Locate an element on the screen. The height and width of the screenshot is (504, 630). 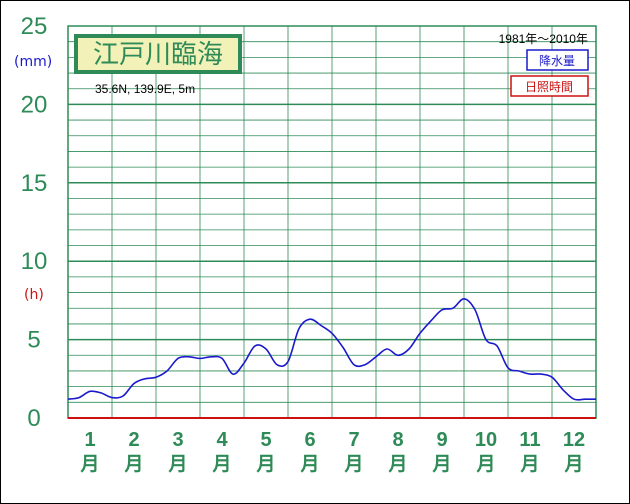
x-tick-label: 9 is located at coordinates (441, 440).